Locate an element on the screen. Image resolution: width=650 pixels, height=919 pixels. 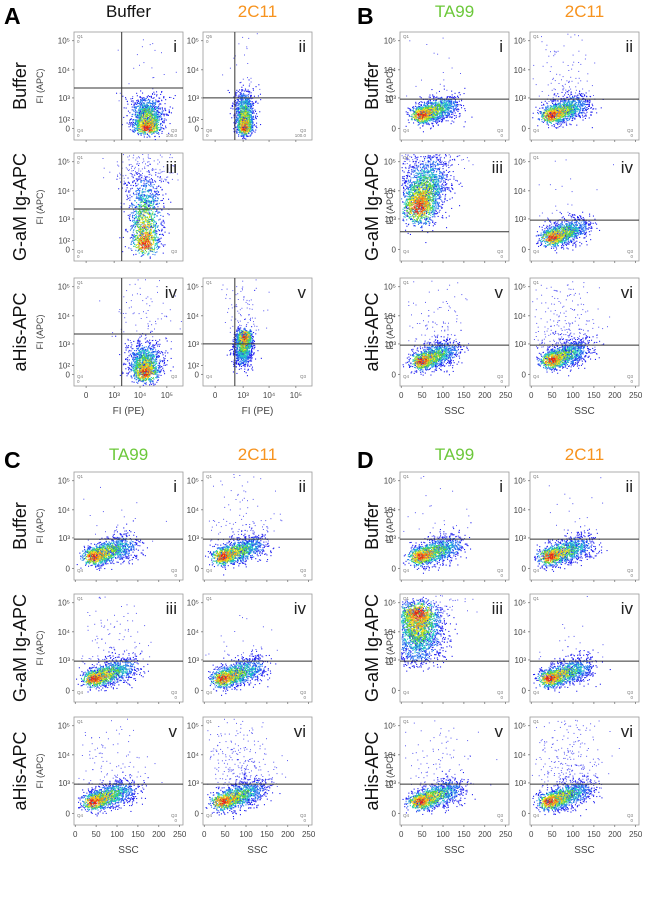
row-label: aHis-APC is located at coordinates (20, 331).